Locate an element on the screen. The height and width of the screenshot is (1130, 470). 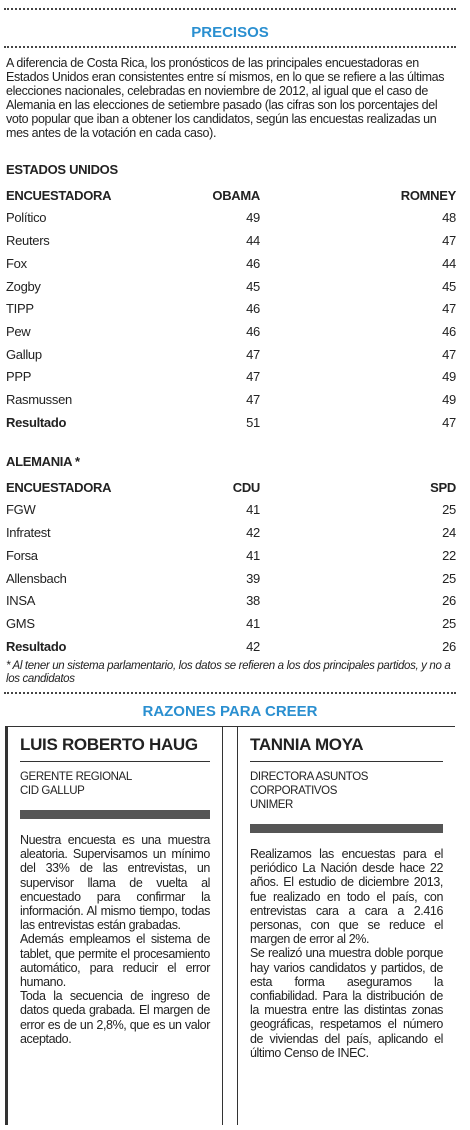
value: 24 is located at coordinates (449, 533).